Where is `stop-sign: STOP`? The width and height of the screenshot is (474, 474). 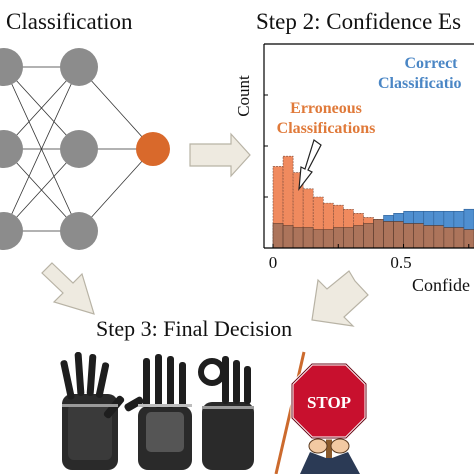 stop-sign: STOP is located at coordinates (329, 418).